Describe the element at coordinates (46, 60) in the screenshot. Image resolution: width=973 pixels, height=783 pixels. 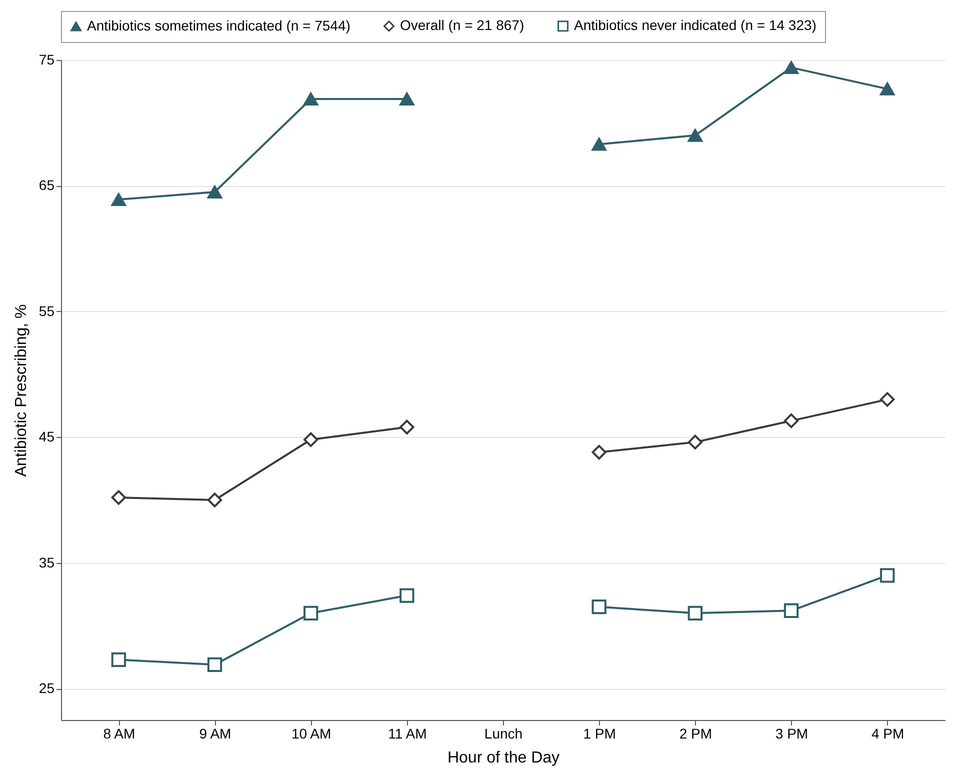
I see `y-tick-label: 75` at that location.